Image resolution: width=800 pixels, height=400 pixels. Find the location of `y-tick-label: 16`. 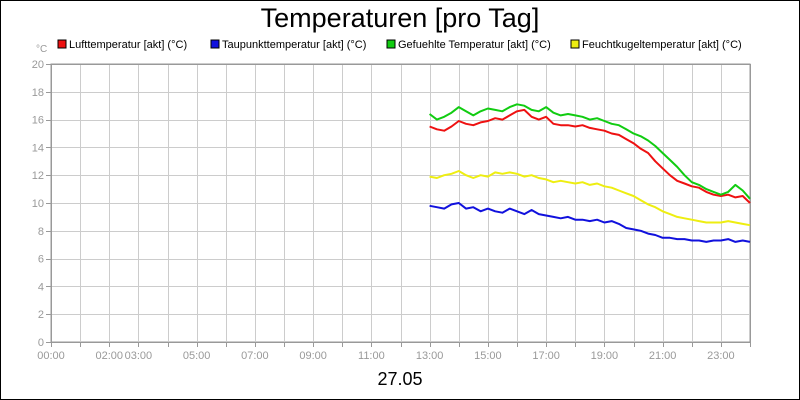

y-tick-label: 16 is located at coordinates (38, 121).